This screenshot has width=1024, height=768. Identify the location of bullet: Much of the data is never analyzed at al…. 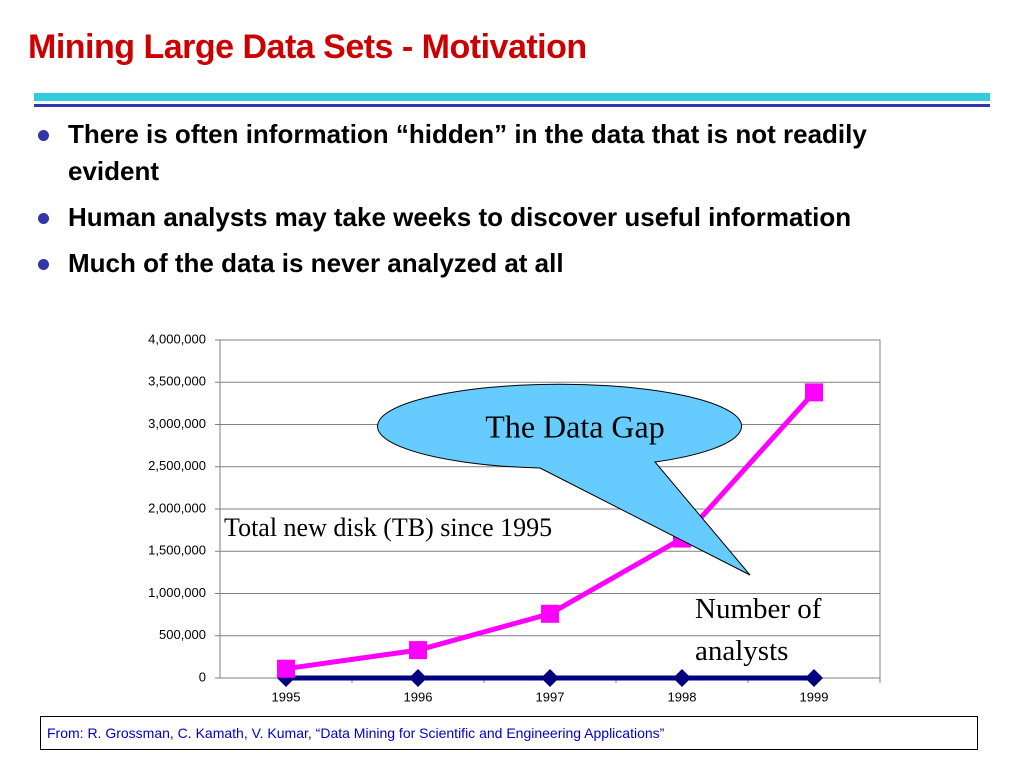
(484, 263).